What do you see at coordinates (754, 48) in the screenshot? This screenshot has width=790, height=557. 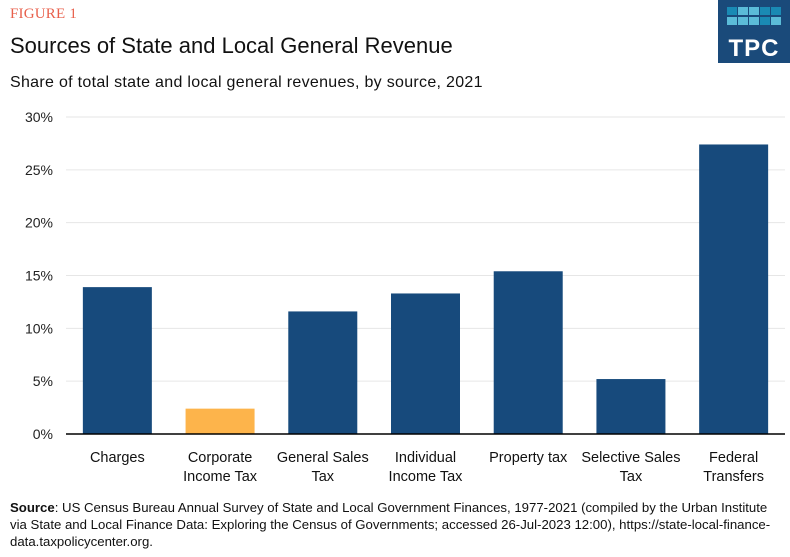 I see `logo-text: TPC` at bounding box center [754, 48].